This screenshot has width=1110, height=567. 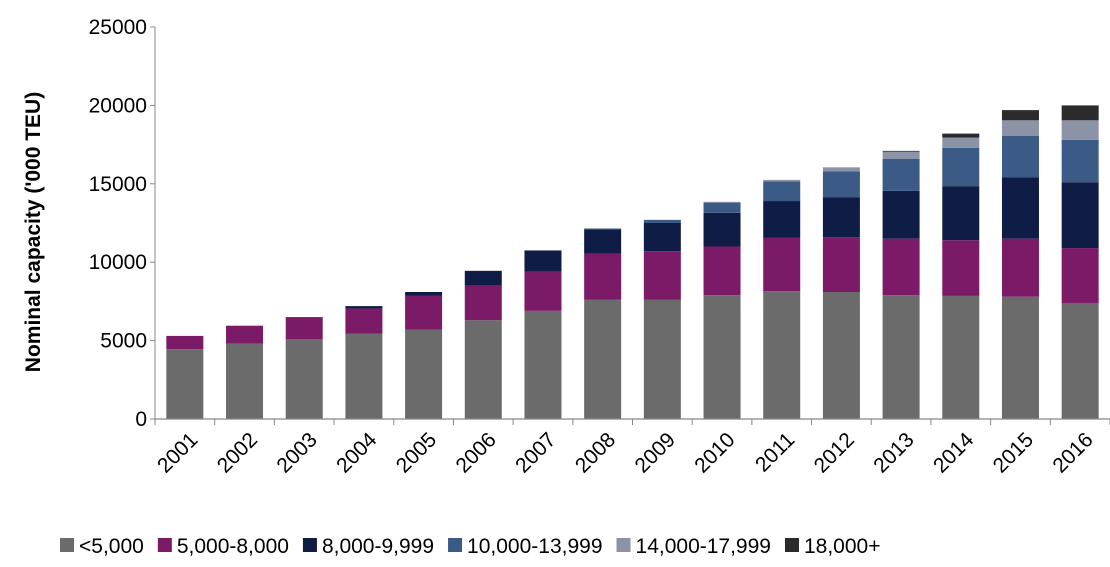 What do you see at coordinates (233, 546) in the screenshot?
I see `legend-label: 5,000-8,000` at bounding box center [233, 546].